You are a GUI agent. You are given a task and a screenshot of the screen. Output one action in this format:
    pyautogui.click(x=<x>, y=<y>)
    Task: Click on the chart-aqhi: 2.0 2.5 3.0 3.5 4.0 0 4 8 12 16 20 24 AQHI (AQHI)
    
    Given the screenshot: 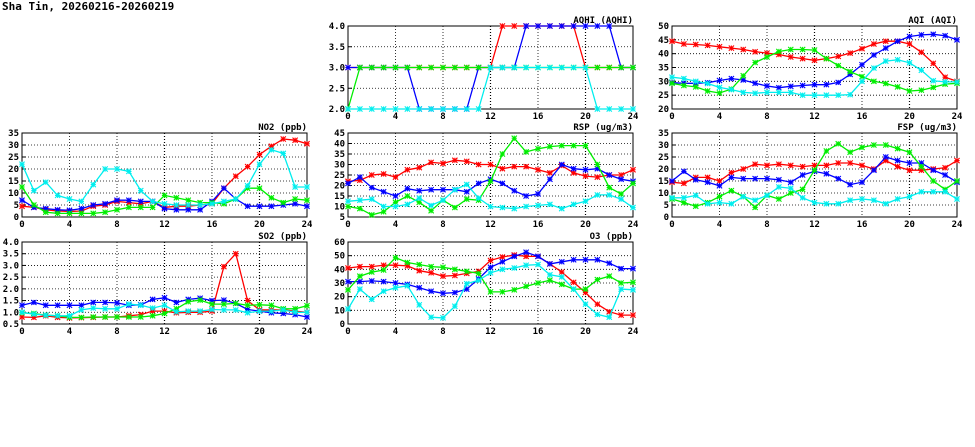 What is the action you would take?
    pyautogui.click(x=484, y=69)
    